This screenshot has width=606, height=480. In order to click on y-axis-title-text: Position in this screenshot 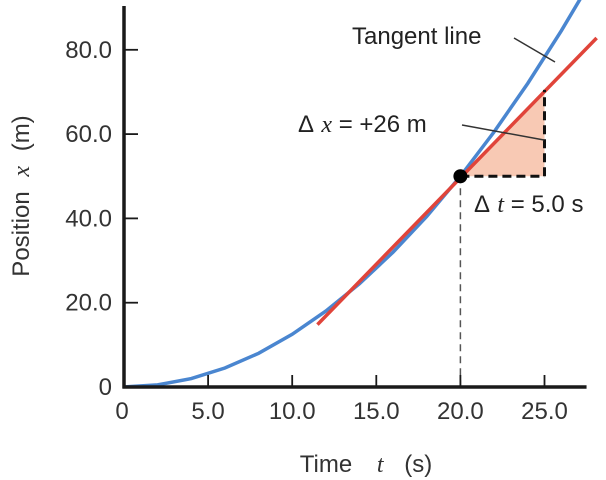, I will do `click(21, 233)`.